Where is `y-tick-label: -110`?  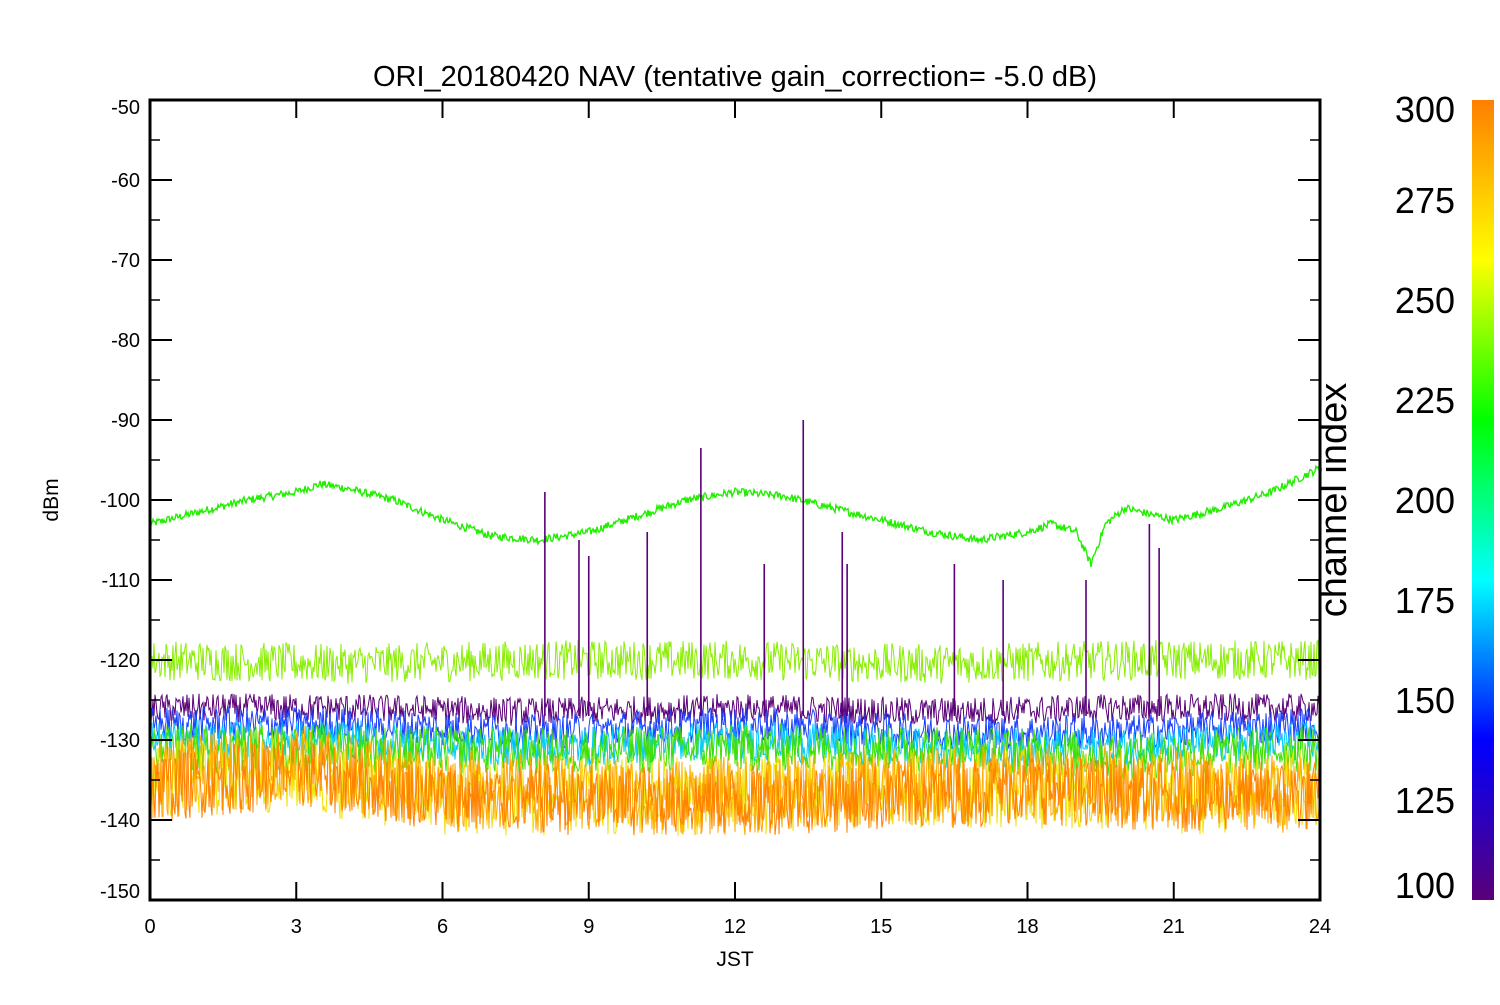
y-tick-label: -110 is located at coordinates (120, 581).